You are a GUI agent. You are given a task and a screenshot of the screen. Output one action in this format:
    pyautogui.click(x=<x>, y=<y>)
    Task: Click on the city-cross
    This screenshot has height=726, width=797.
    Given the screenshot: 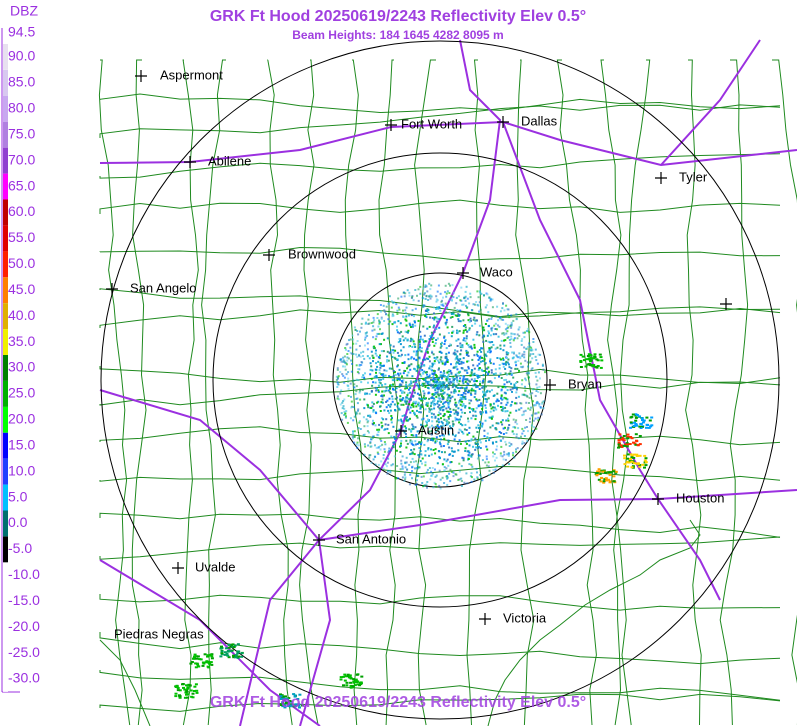 What is the action you would take?
    pyautogui.click(x=463, y=273)
    